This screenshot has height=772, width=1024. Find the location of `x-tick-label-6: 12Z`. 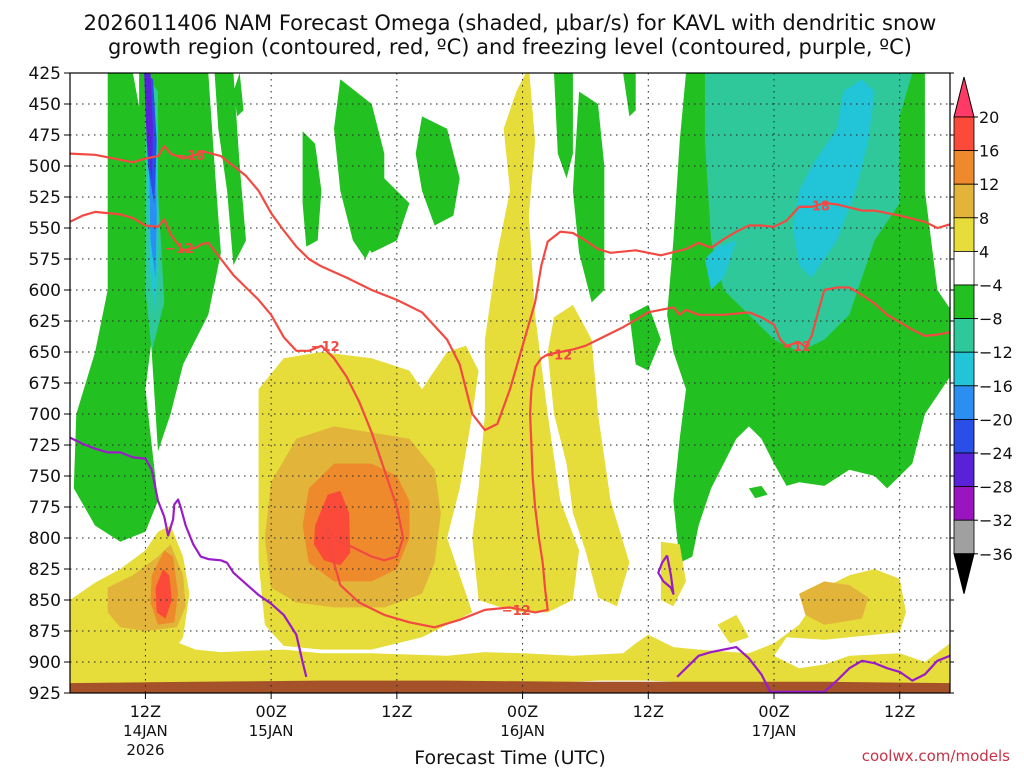

x-tick-label-6: 12Z is located at coordinates (899, 711).